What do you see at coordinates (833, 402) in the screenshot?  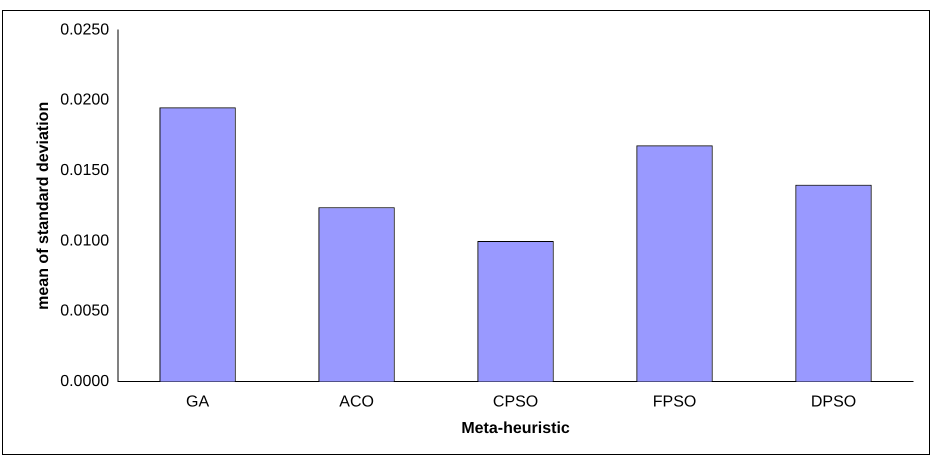 I see `x-tick-label: DPSO` at bounding box center [833, 402].